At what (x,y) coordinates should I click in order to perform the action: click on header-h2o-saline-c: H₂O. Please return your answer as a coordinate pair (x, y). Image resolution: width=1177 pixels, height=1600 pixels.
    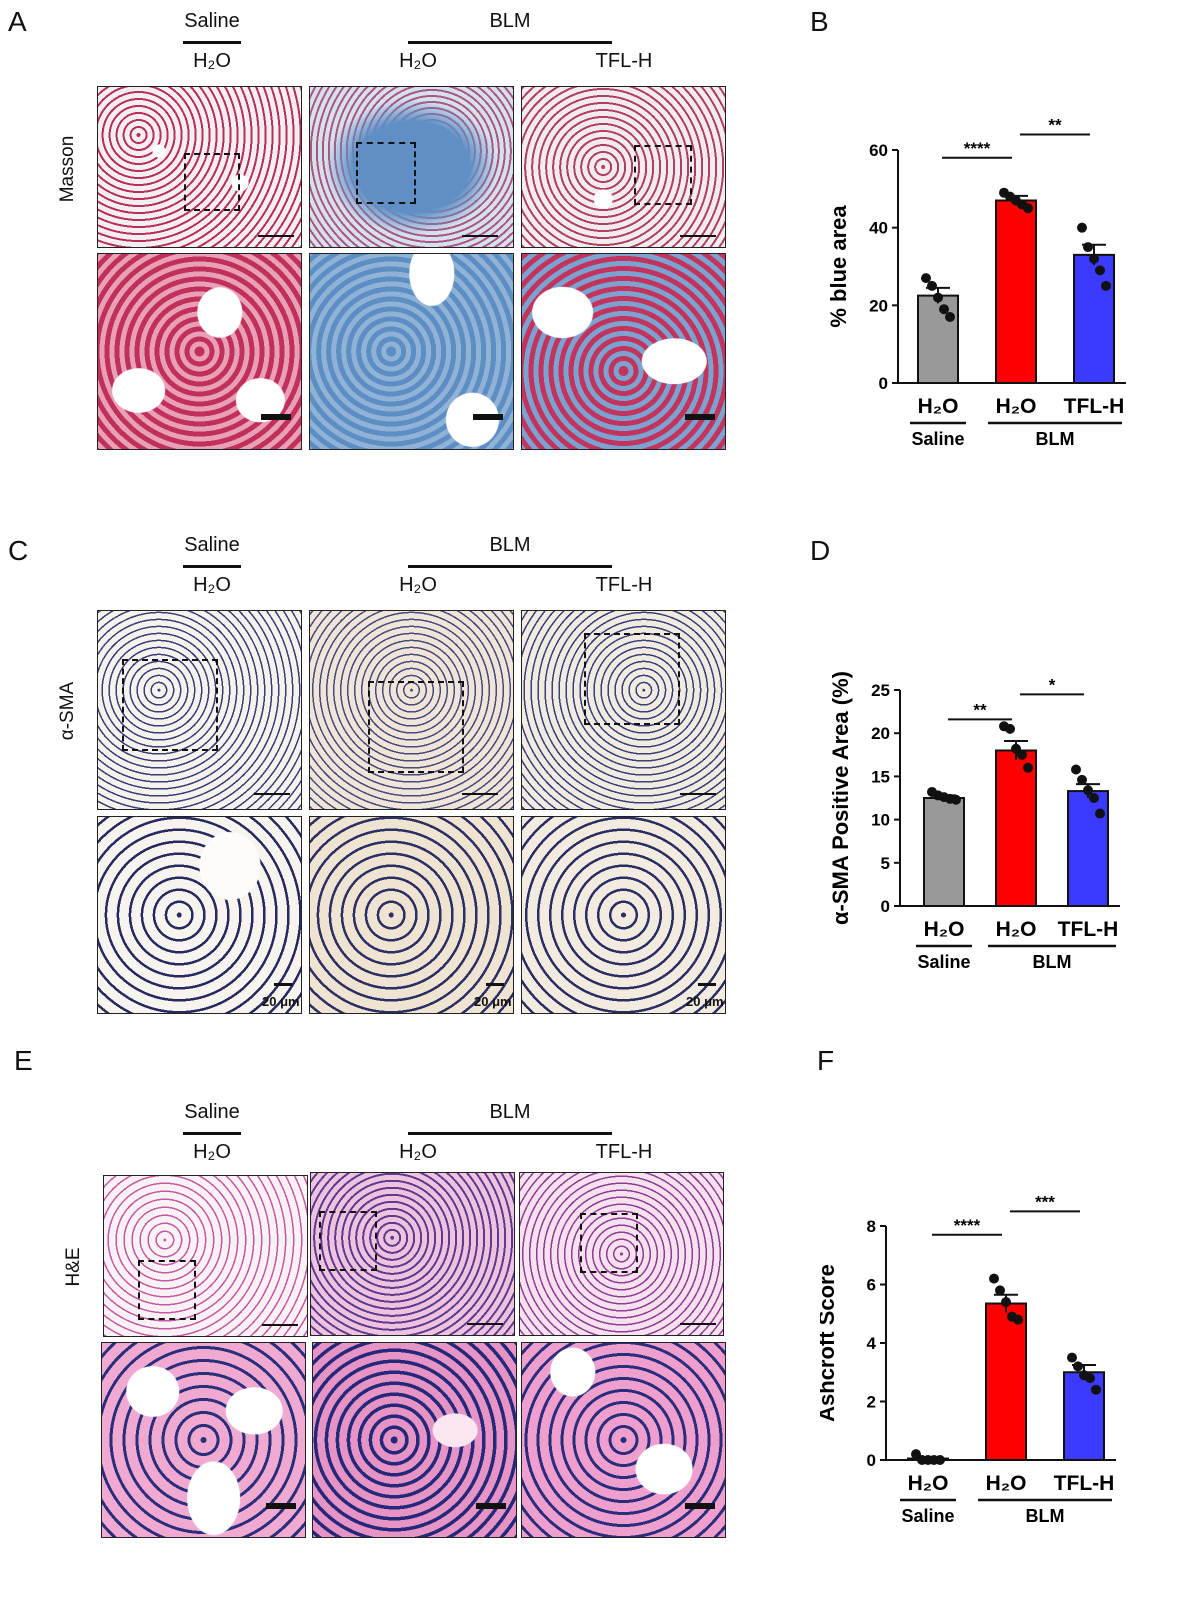
    Looking at the image, I should click on (212, 585).